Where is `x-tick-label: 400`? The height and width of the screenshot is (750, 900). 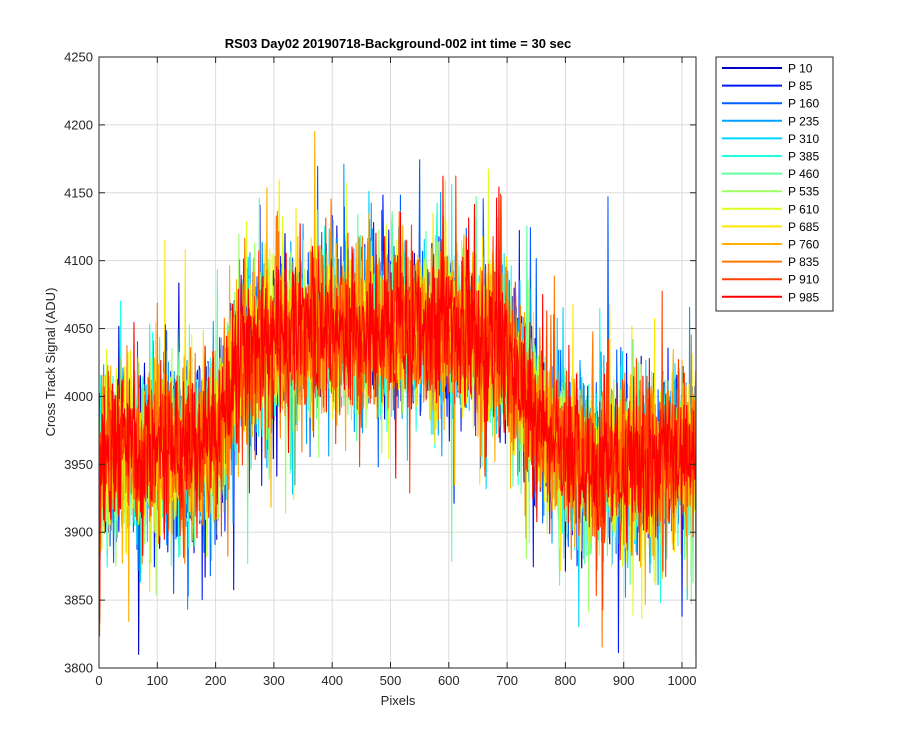
x-tick-label: 400 is located at coordinates (332, 680).